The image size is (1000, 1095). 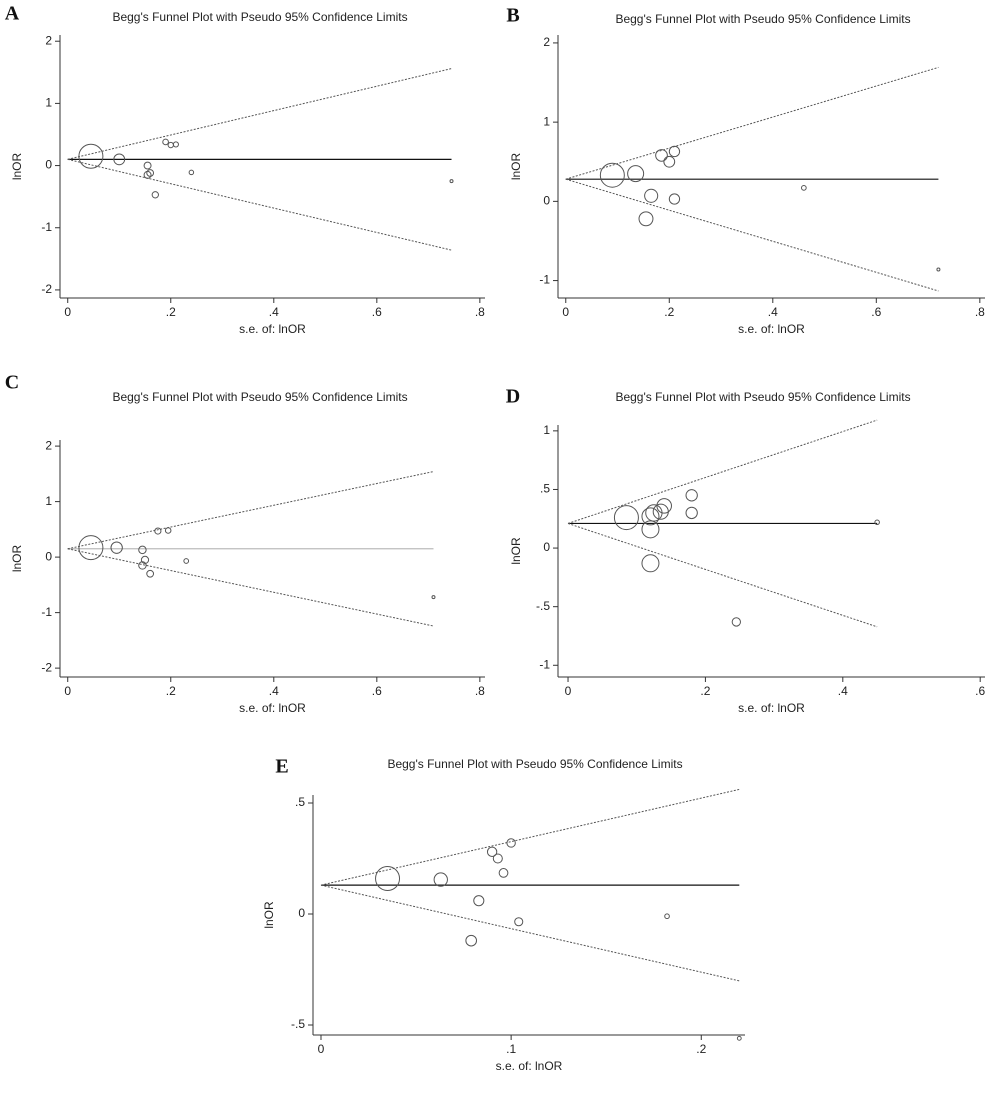 I want to click on x-tick-label: .1, so click(x=511, y=1049).